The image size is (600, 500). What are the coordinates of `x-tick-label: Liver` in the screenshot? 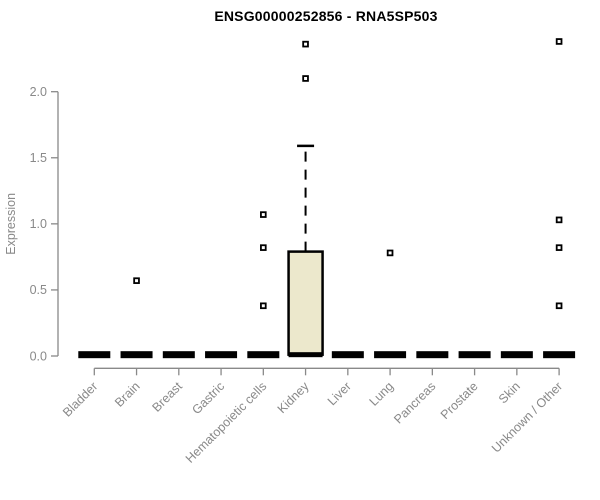 It's located at (339, 393).